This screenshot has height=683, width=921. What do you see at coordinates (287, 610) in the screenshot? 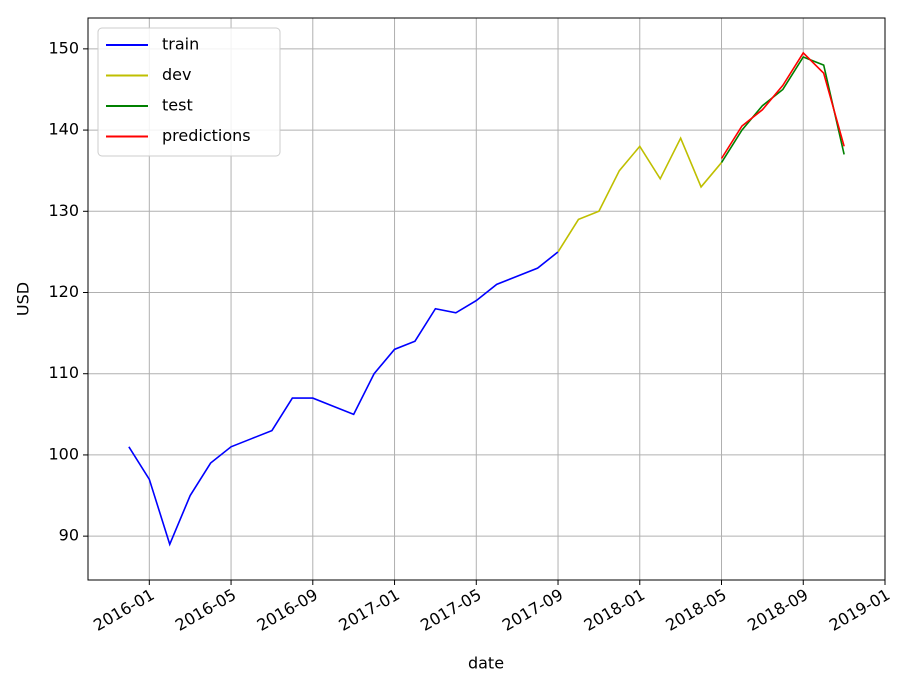
I see `x-tick-label: 2016-09` at bounding box center [287, 610].